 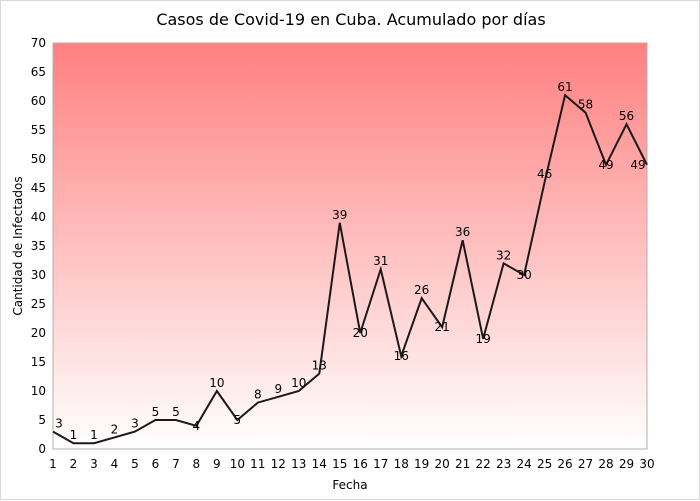 I want to click on y-tick-label: 10, so click(x=38, y=391).